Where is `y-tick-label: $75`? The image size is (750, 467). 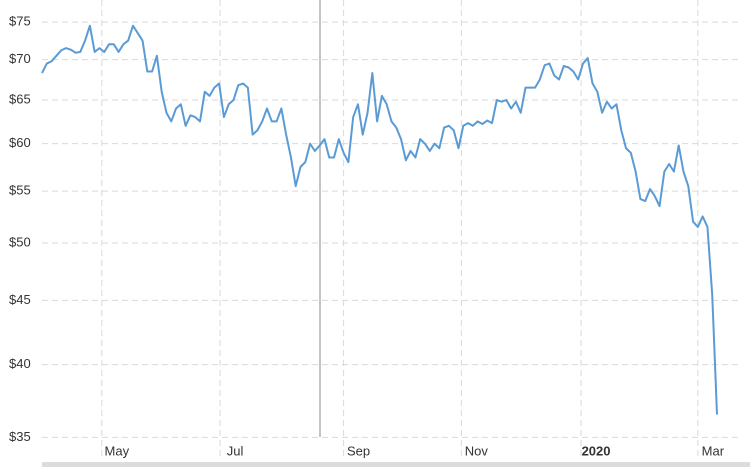
y-tick-label: $75 is located at coordinates (20, 21).